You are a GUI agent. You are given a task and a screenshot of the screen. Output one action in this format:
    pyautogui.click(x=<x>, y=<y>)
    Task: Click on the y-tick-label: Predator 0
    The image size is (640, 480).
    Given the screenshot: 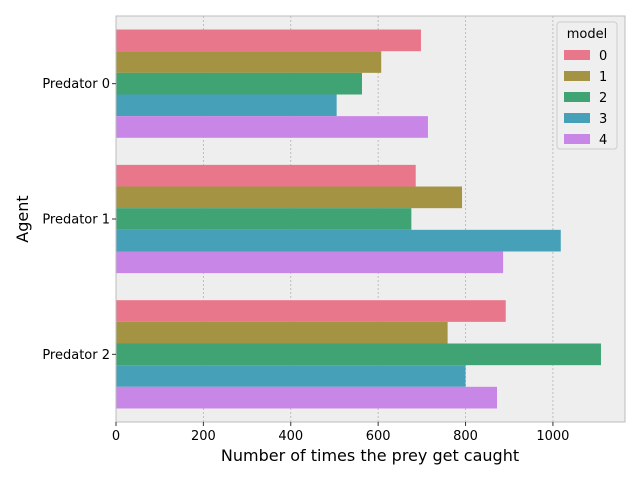 What is the action you would take?
    pyautogui.click(x=76, y=84)
    